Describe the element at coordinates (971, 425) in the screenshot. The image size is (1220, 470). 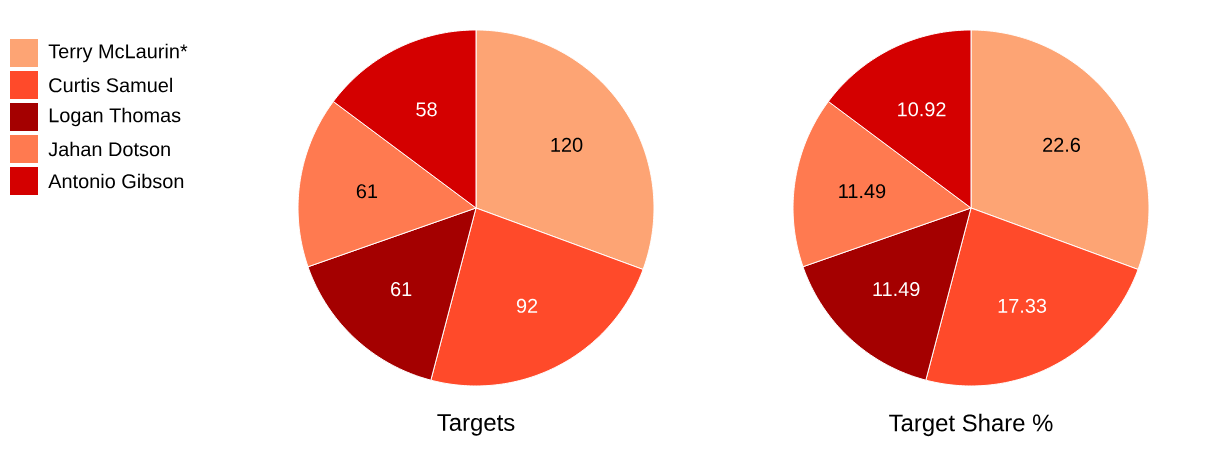
I see `text: Target Share %` at that location.